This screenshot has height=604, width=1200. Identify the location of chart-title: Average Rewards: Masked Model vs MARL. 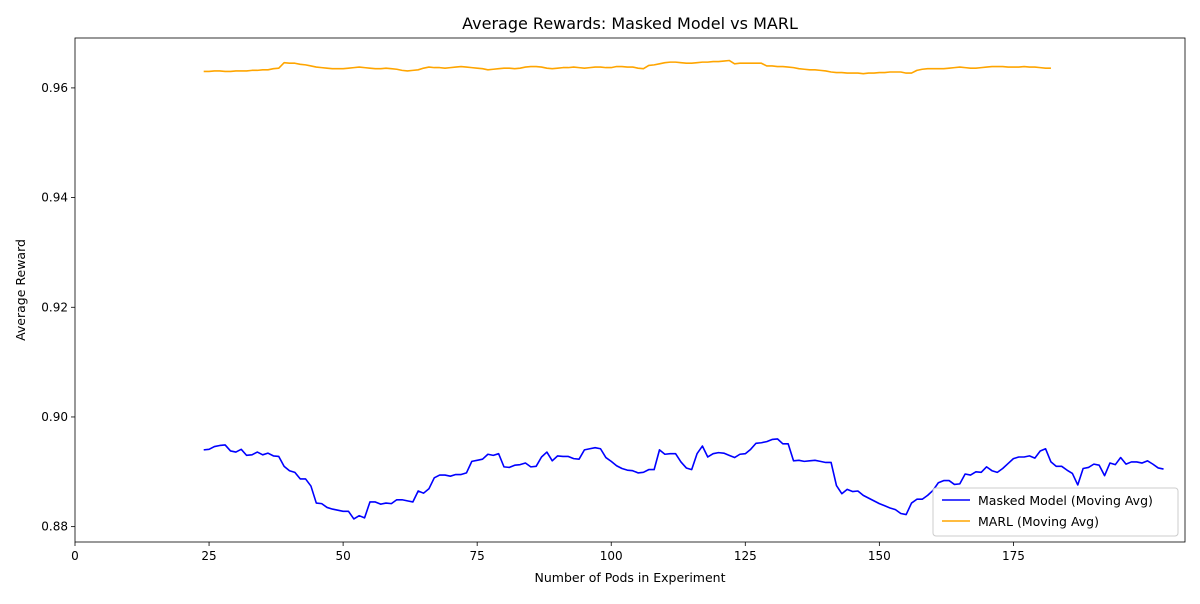
(630, 23).